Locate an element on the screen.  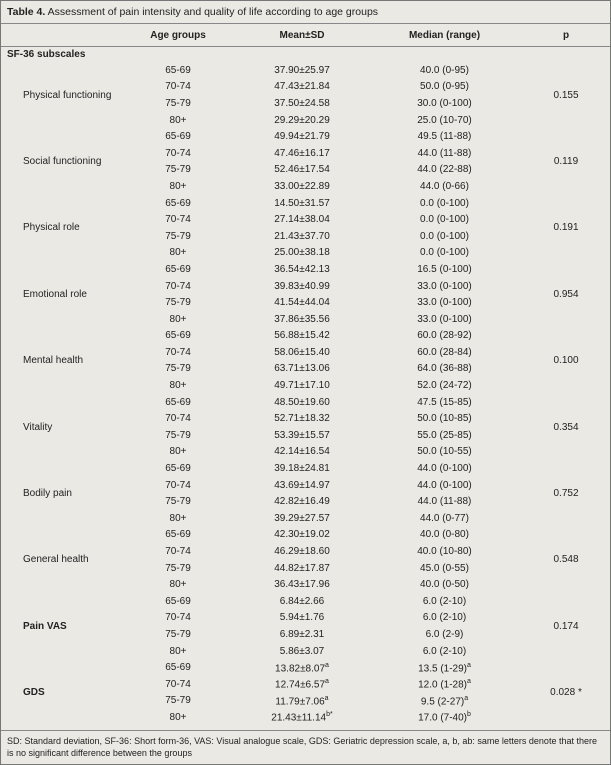
cell-value: 48.50±19.60 is located at coordinates (302, 402).